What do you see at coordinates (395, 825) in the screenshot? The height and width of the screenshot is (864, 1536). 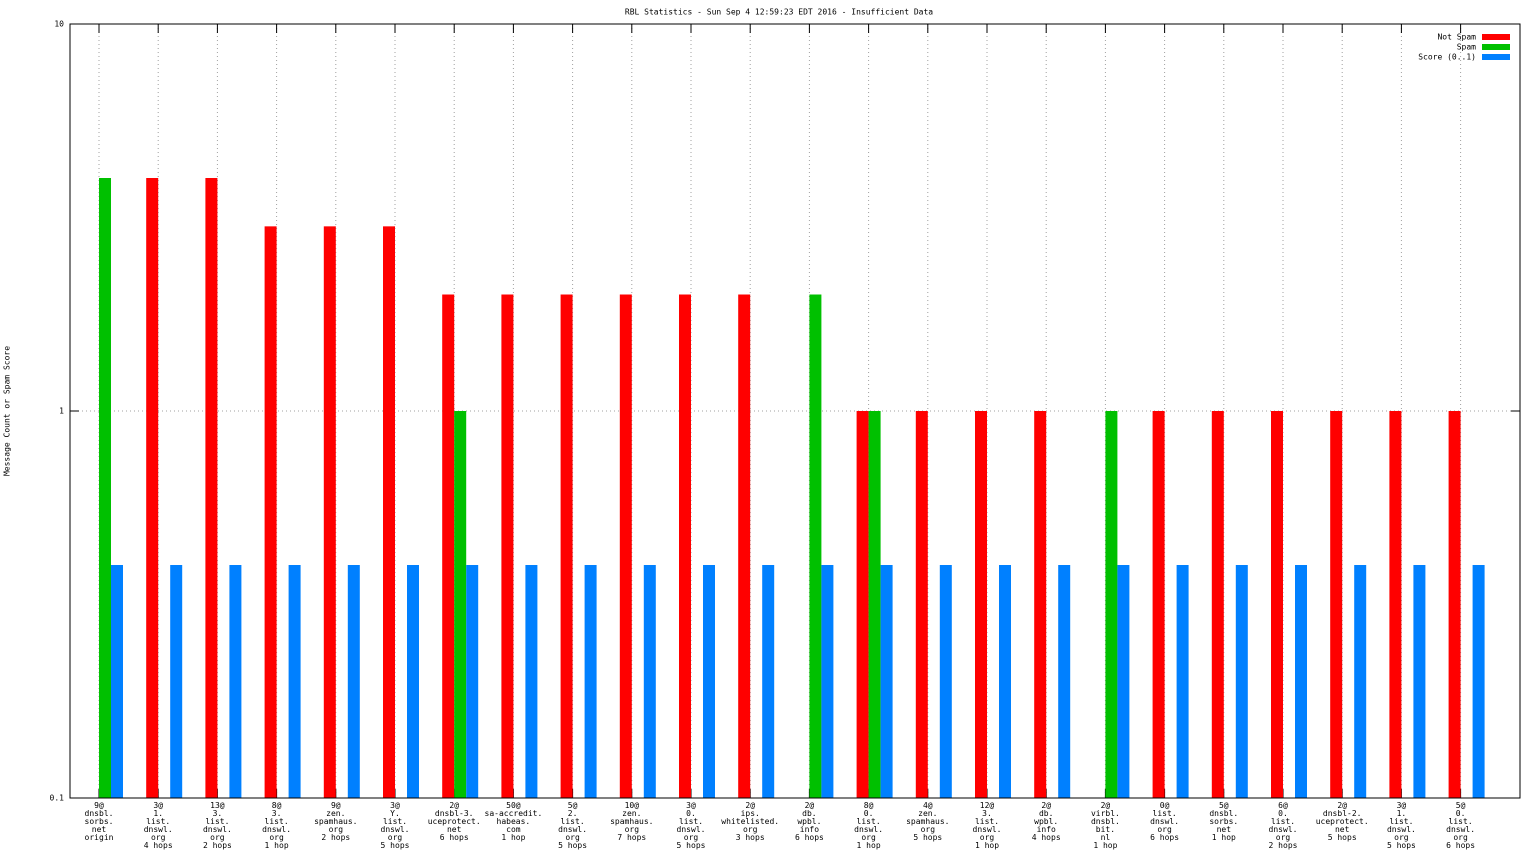 I see `x-tick-label: 3@ Y. list. dnswl. org 5 hops` at bounding box center [395, 825].